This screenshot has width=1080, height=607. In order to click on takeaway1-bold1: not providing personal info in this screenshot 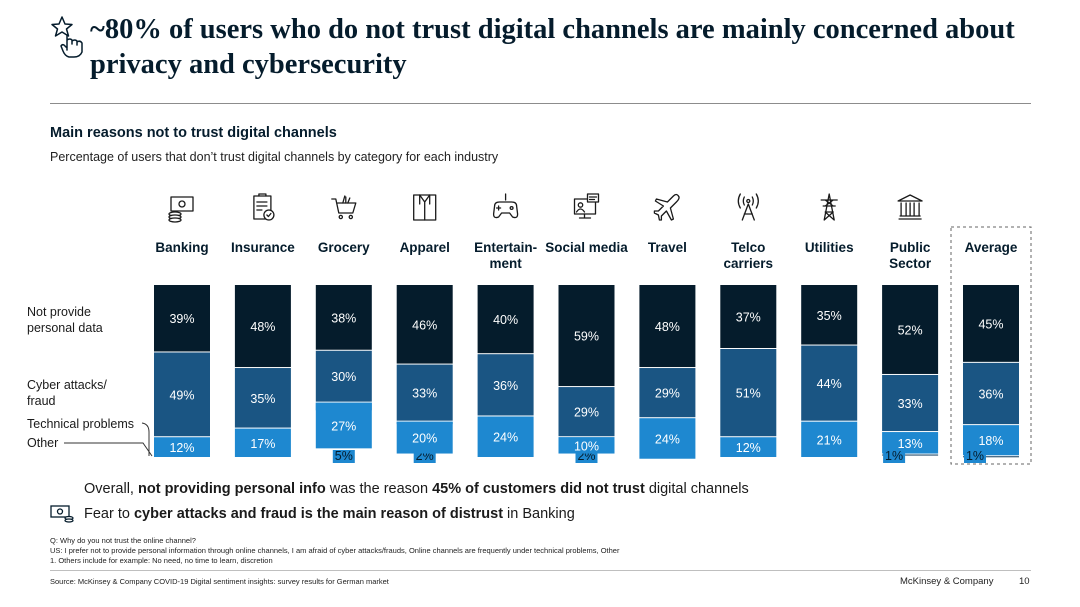, I will do `click(232, 489)`.